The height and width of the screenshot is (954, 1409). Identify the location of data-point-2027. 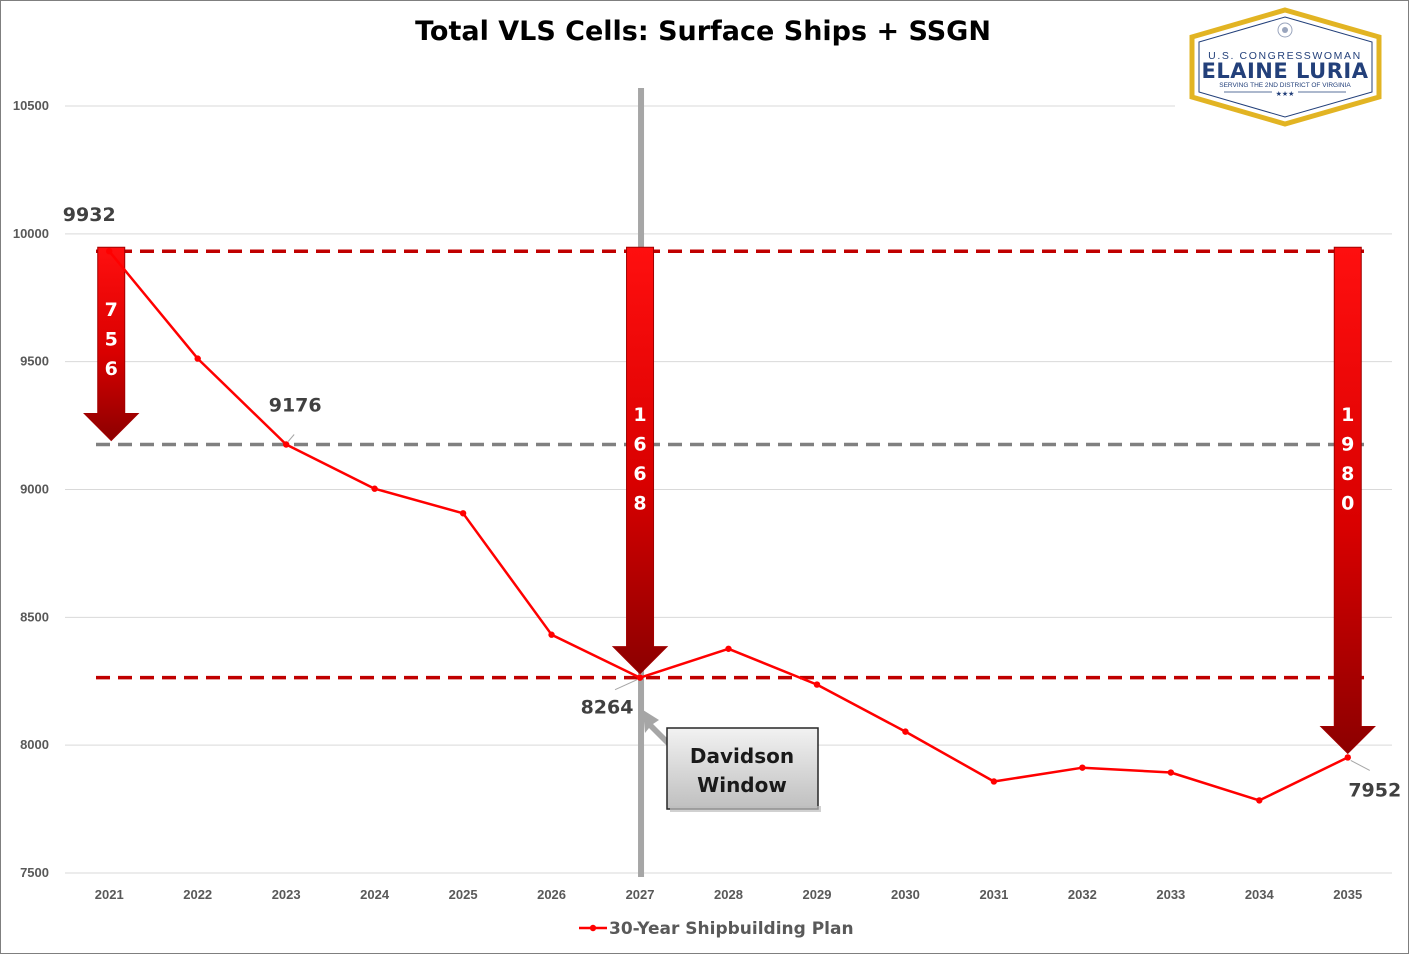
(640, 677).